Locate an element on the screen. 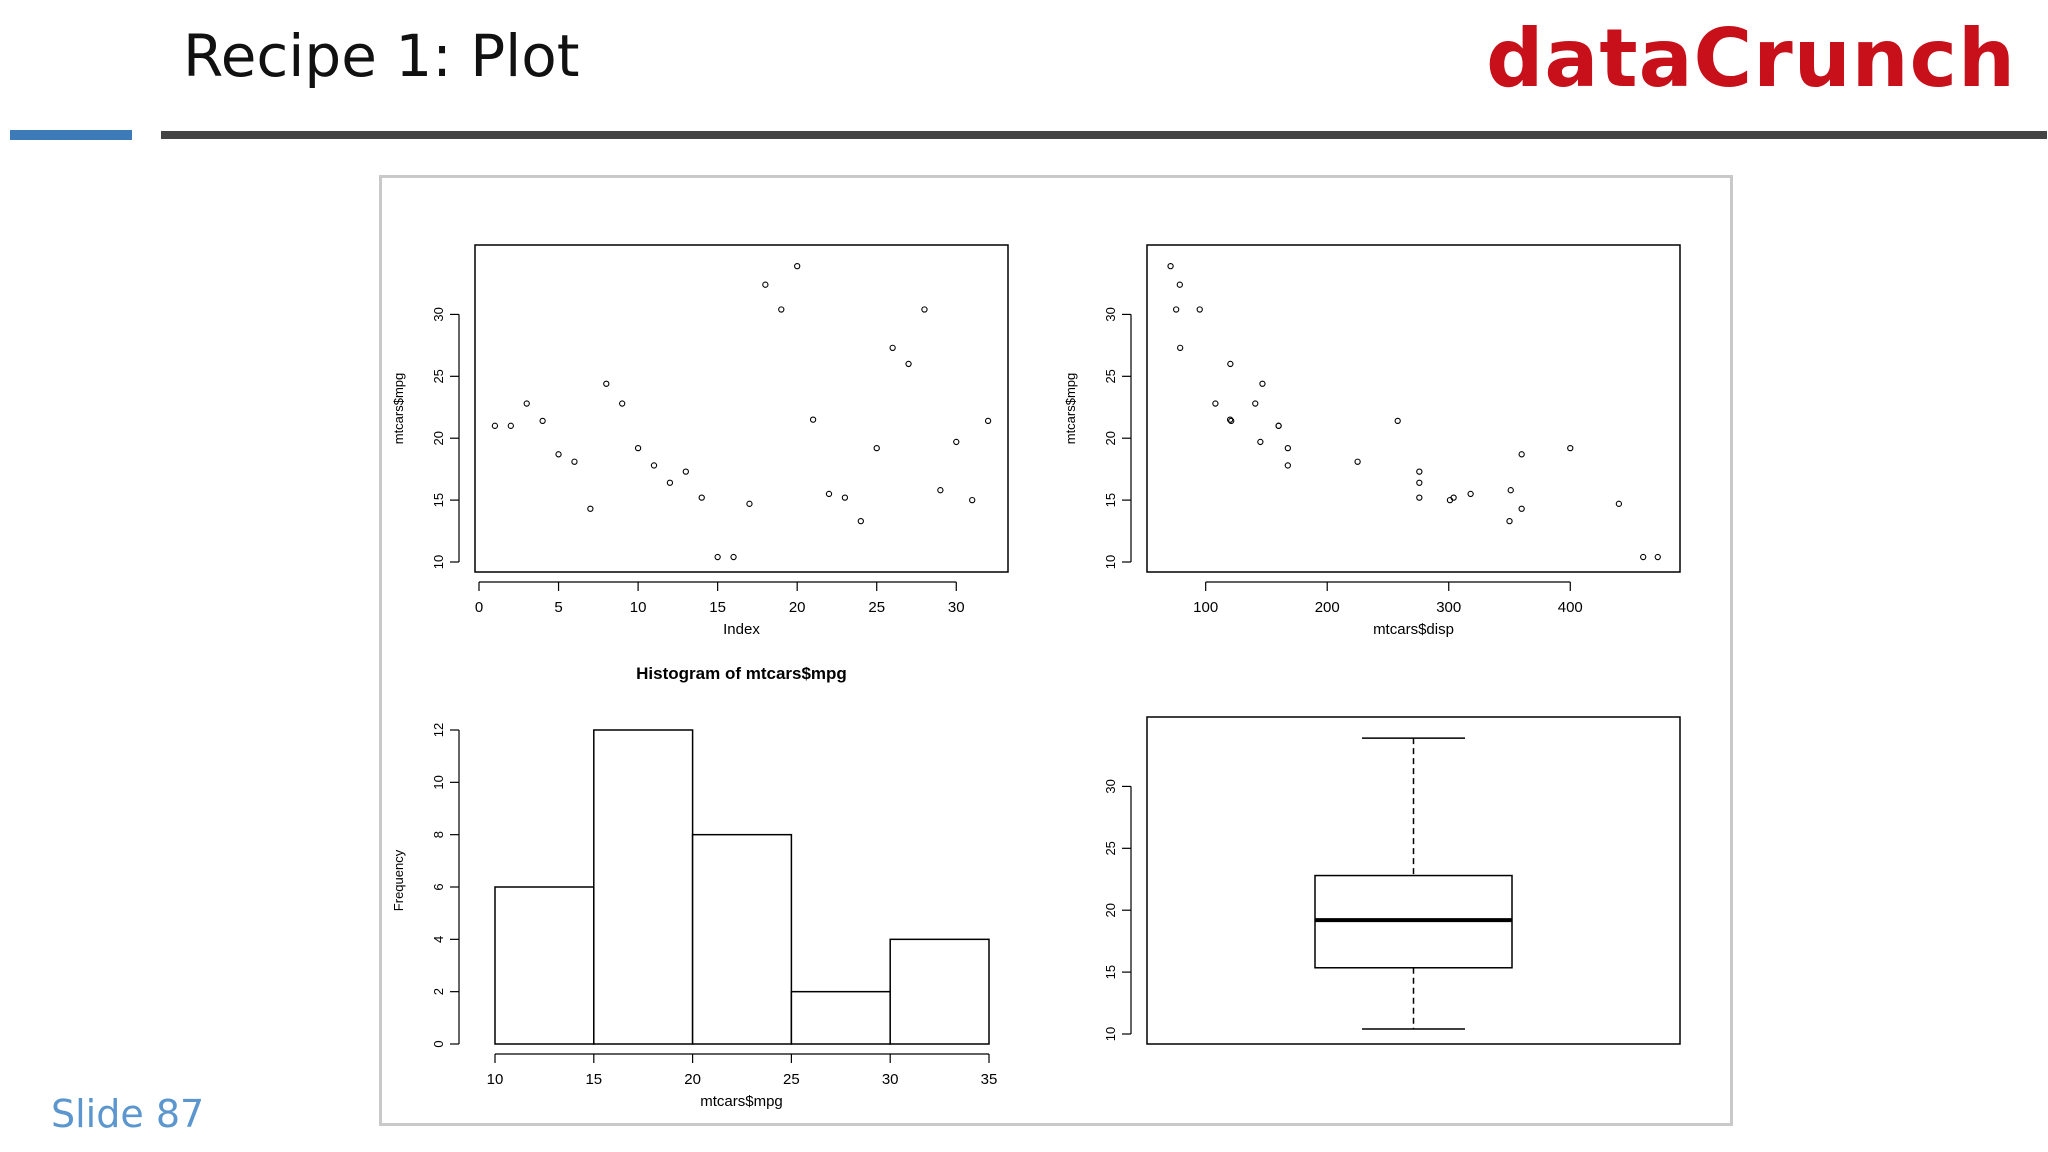  x-tick-label: 100 is located at coordinates (1205, 607).